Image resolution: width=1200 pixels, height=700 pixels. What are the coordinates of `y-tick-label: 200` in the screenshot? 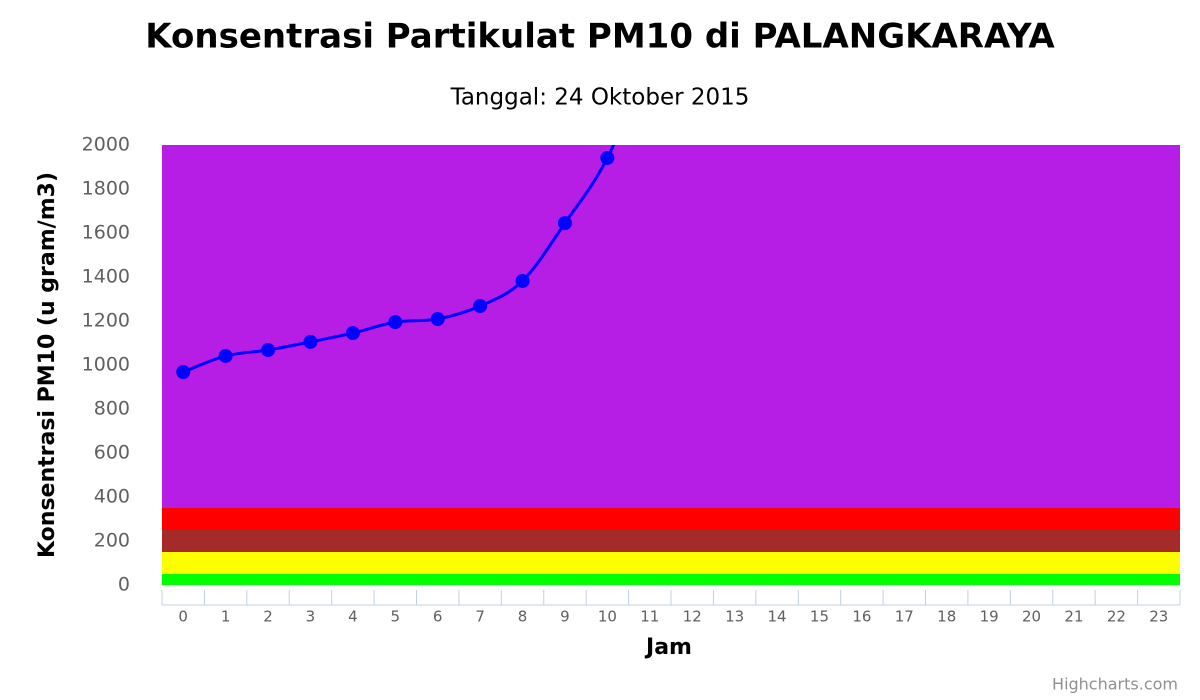 It's located at (112, 541).